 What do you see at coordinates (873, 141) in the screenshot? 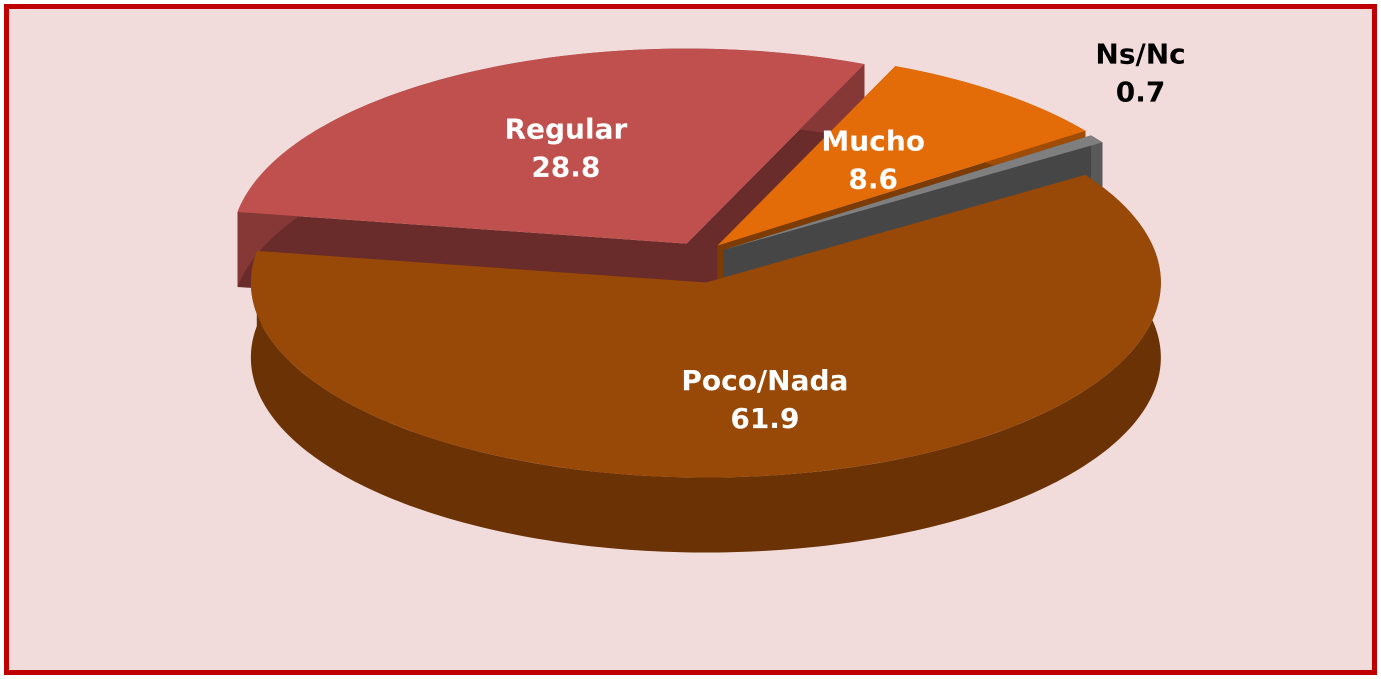
I see `slice-label-name: Mucho` at bounding box center [873, 141].